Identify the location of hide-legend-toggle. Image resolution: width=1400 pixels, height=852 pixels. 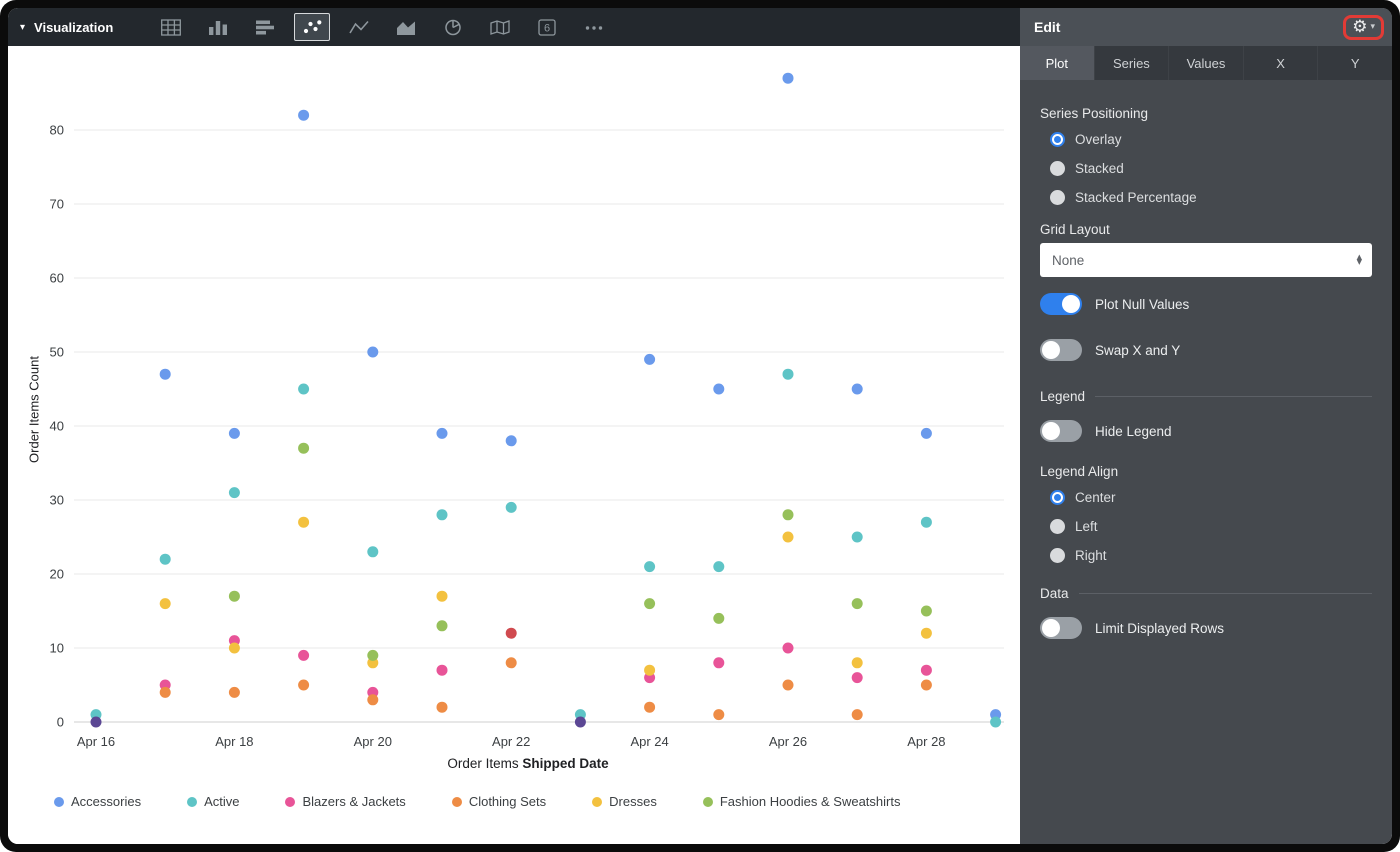
(1061, 431).